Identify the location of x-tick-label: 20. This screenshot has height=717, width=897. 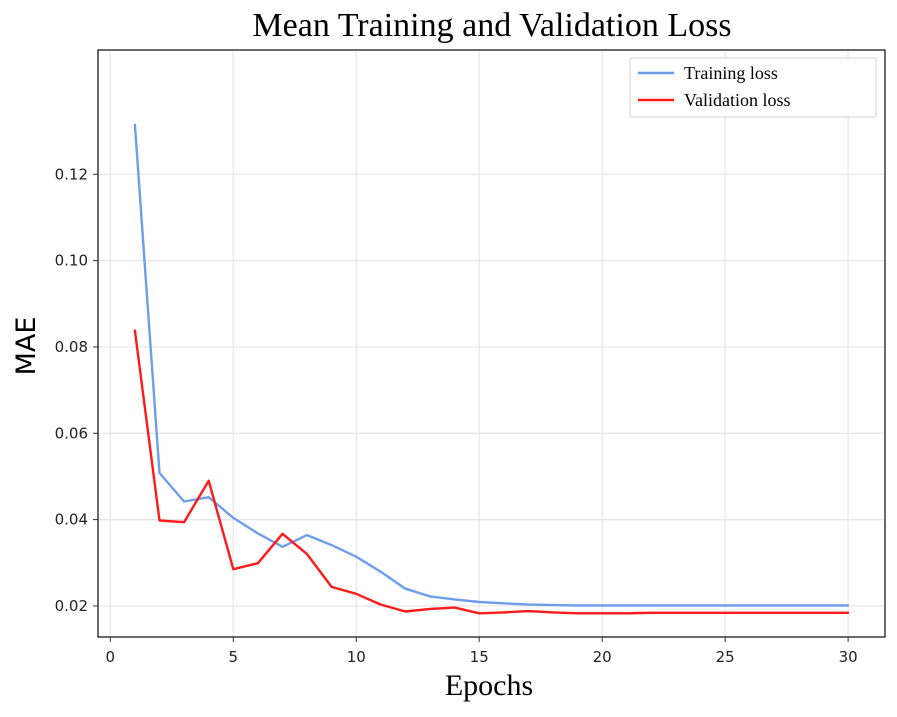
(602, 657).